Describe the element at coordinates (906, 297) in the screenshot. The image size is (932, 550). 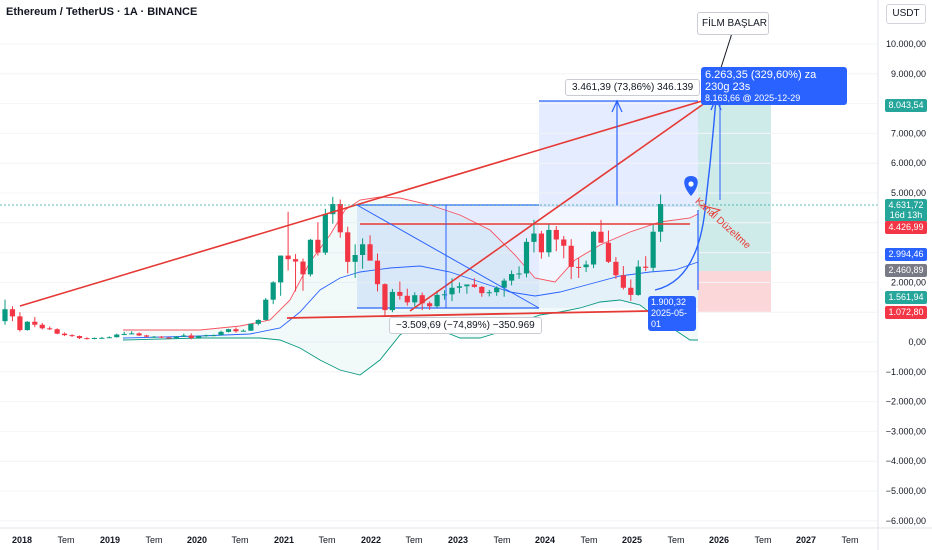
I see `price-tag-1561: 1.561,94` at that location.